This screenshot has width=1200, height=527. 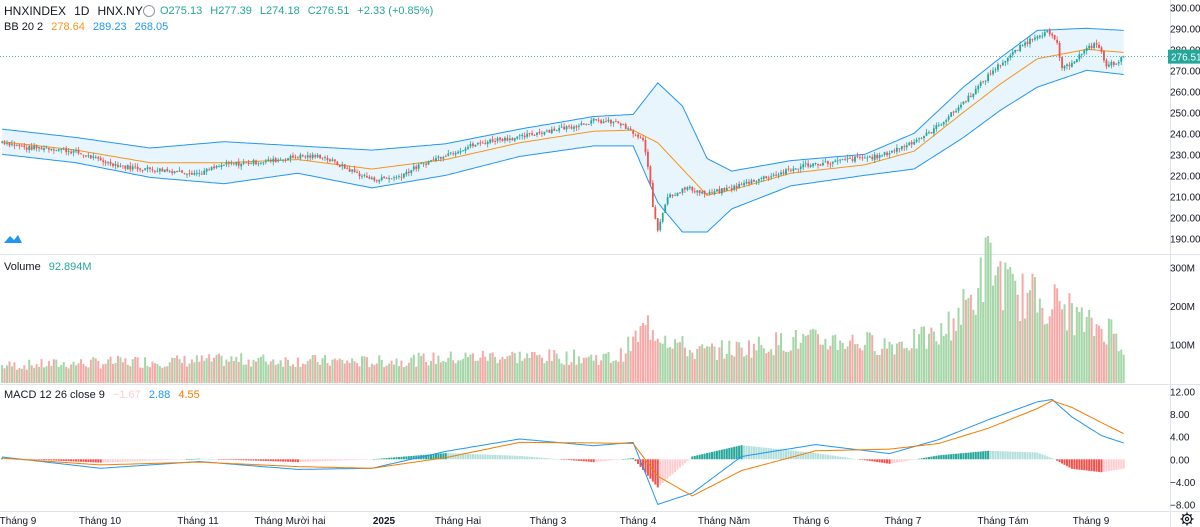 I want to click on macd-legend: MACD 12 26 close 9 −1.67 2.88 4.55, so click(x=104, y=395).